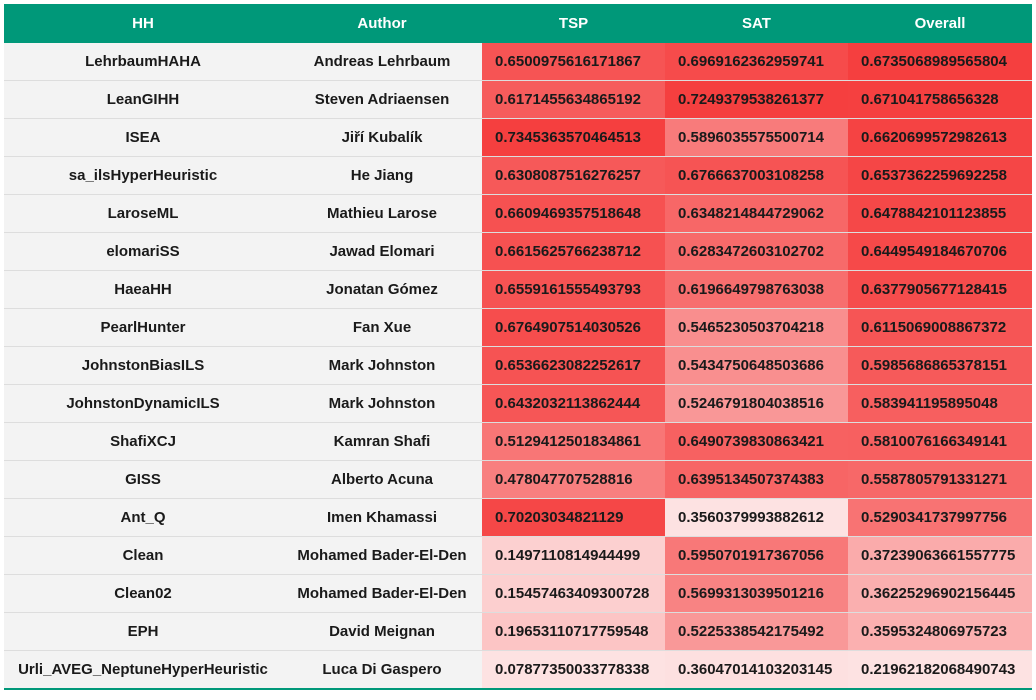 This screenshot has height=700, width=1036. Describe the element at coordinates (756, 327) in the screenshot. I see `cell-sat: 0.5465230503704218` at that location.